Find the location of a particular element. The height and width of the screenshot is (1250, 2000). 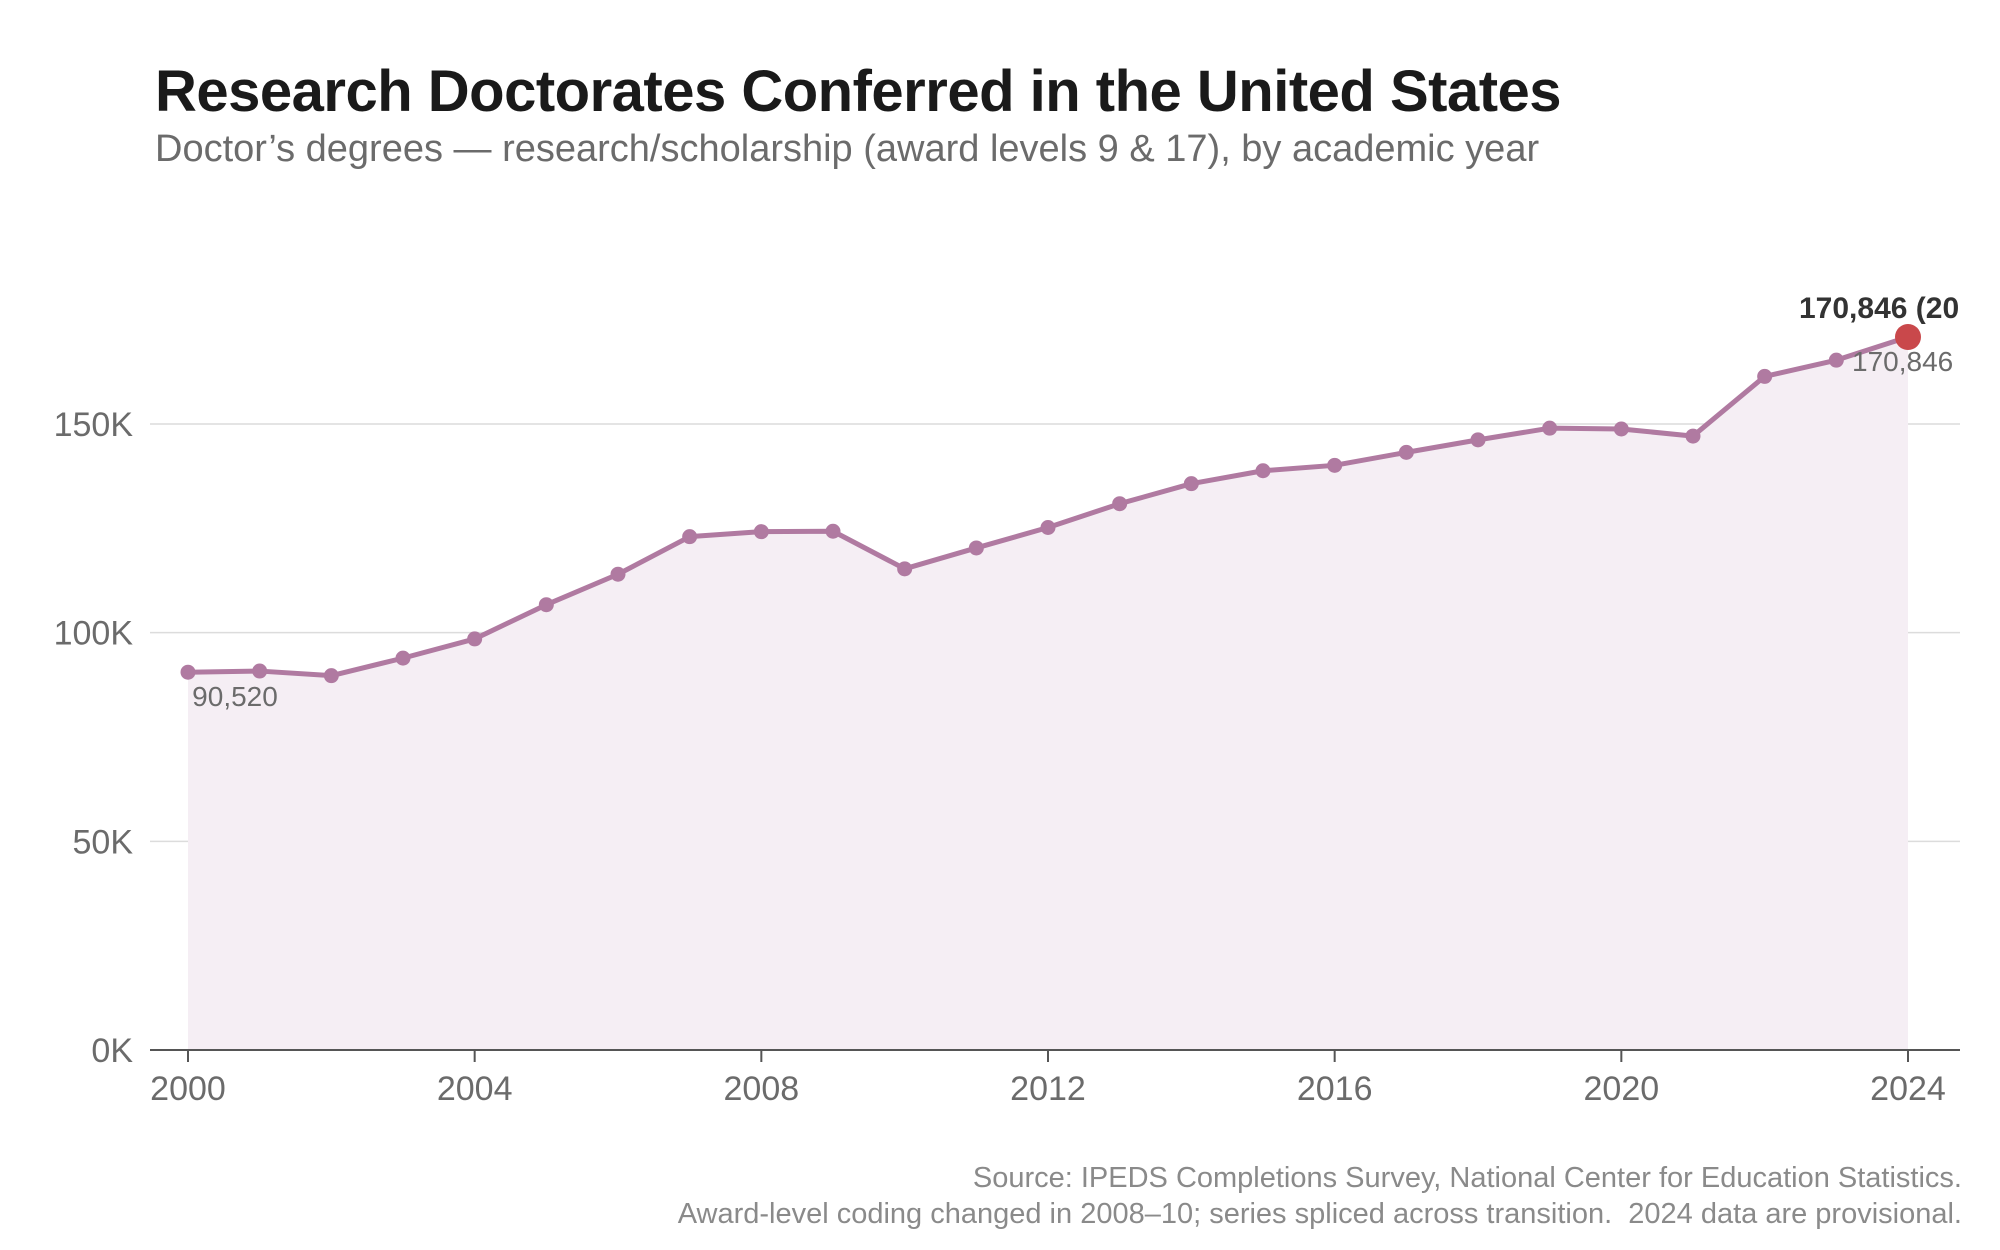

x-tick-label: 2004 is located at coordinates (475, 1089).